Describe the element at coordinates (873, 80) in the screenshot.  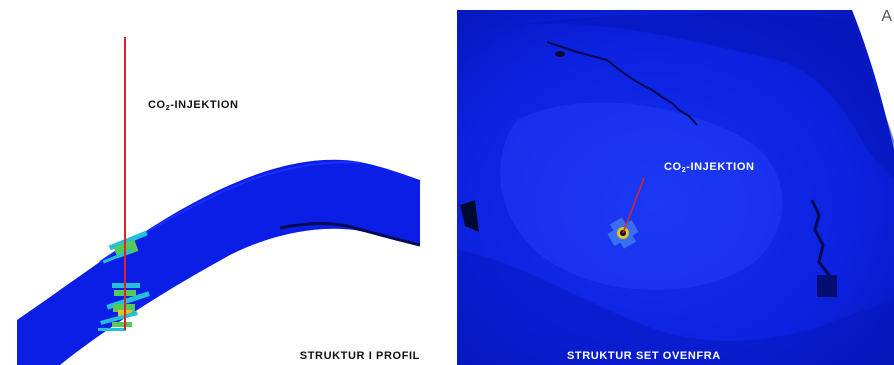
I see `surface-edge` at that location.